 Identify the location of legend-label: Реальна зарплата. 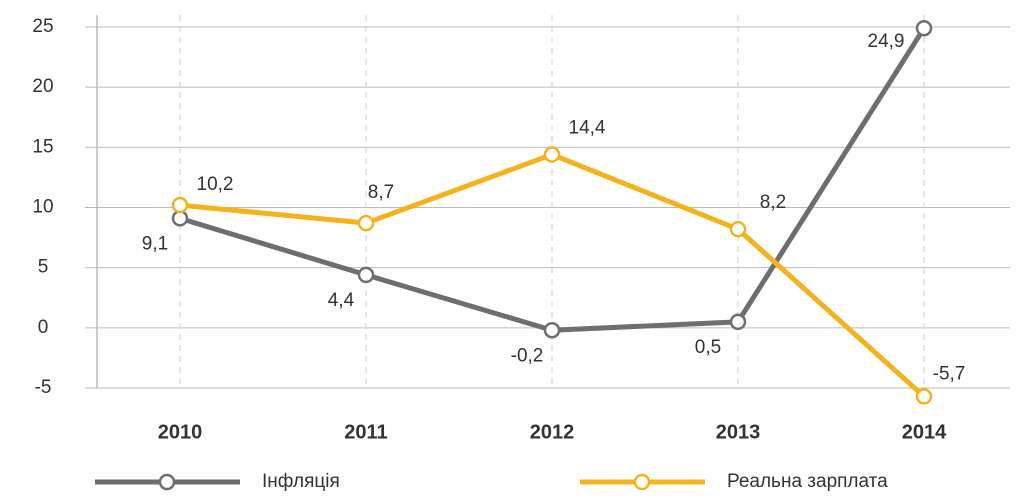
(807, 481).